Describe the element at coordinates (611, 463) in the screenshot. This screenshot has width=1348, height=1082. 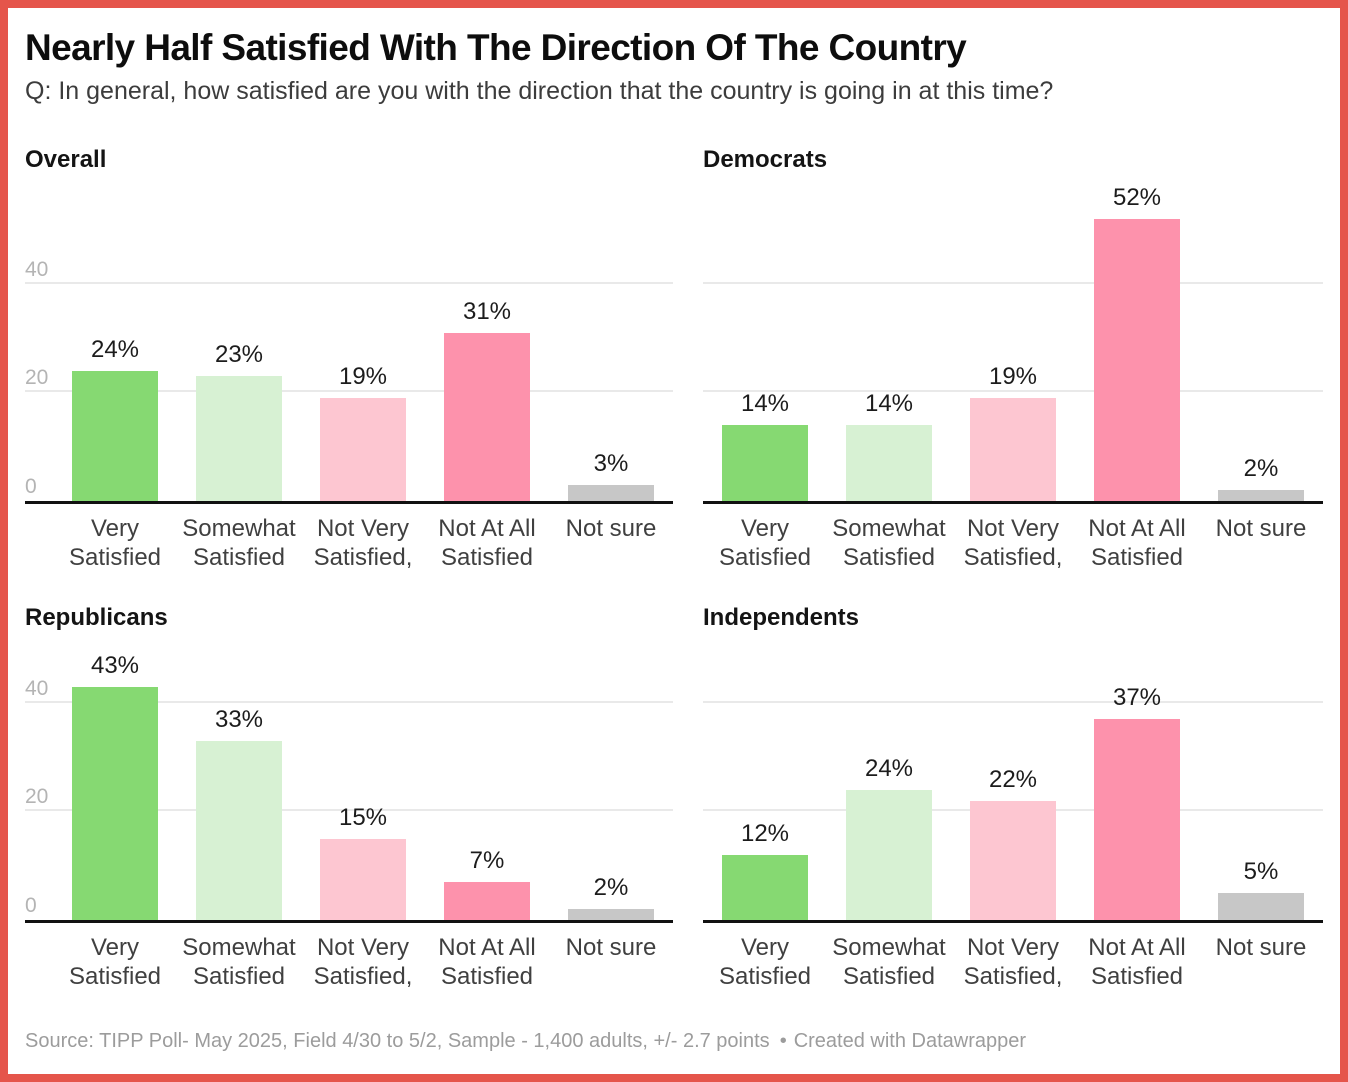
I see `value-label: 3%` at that location.